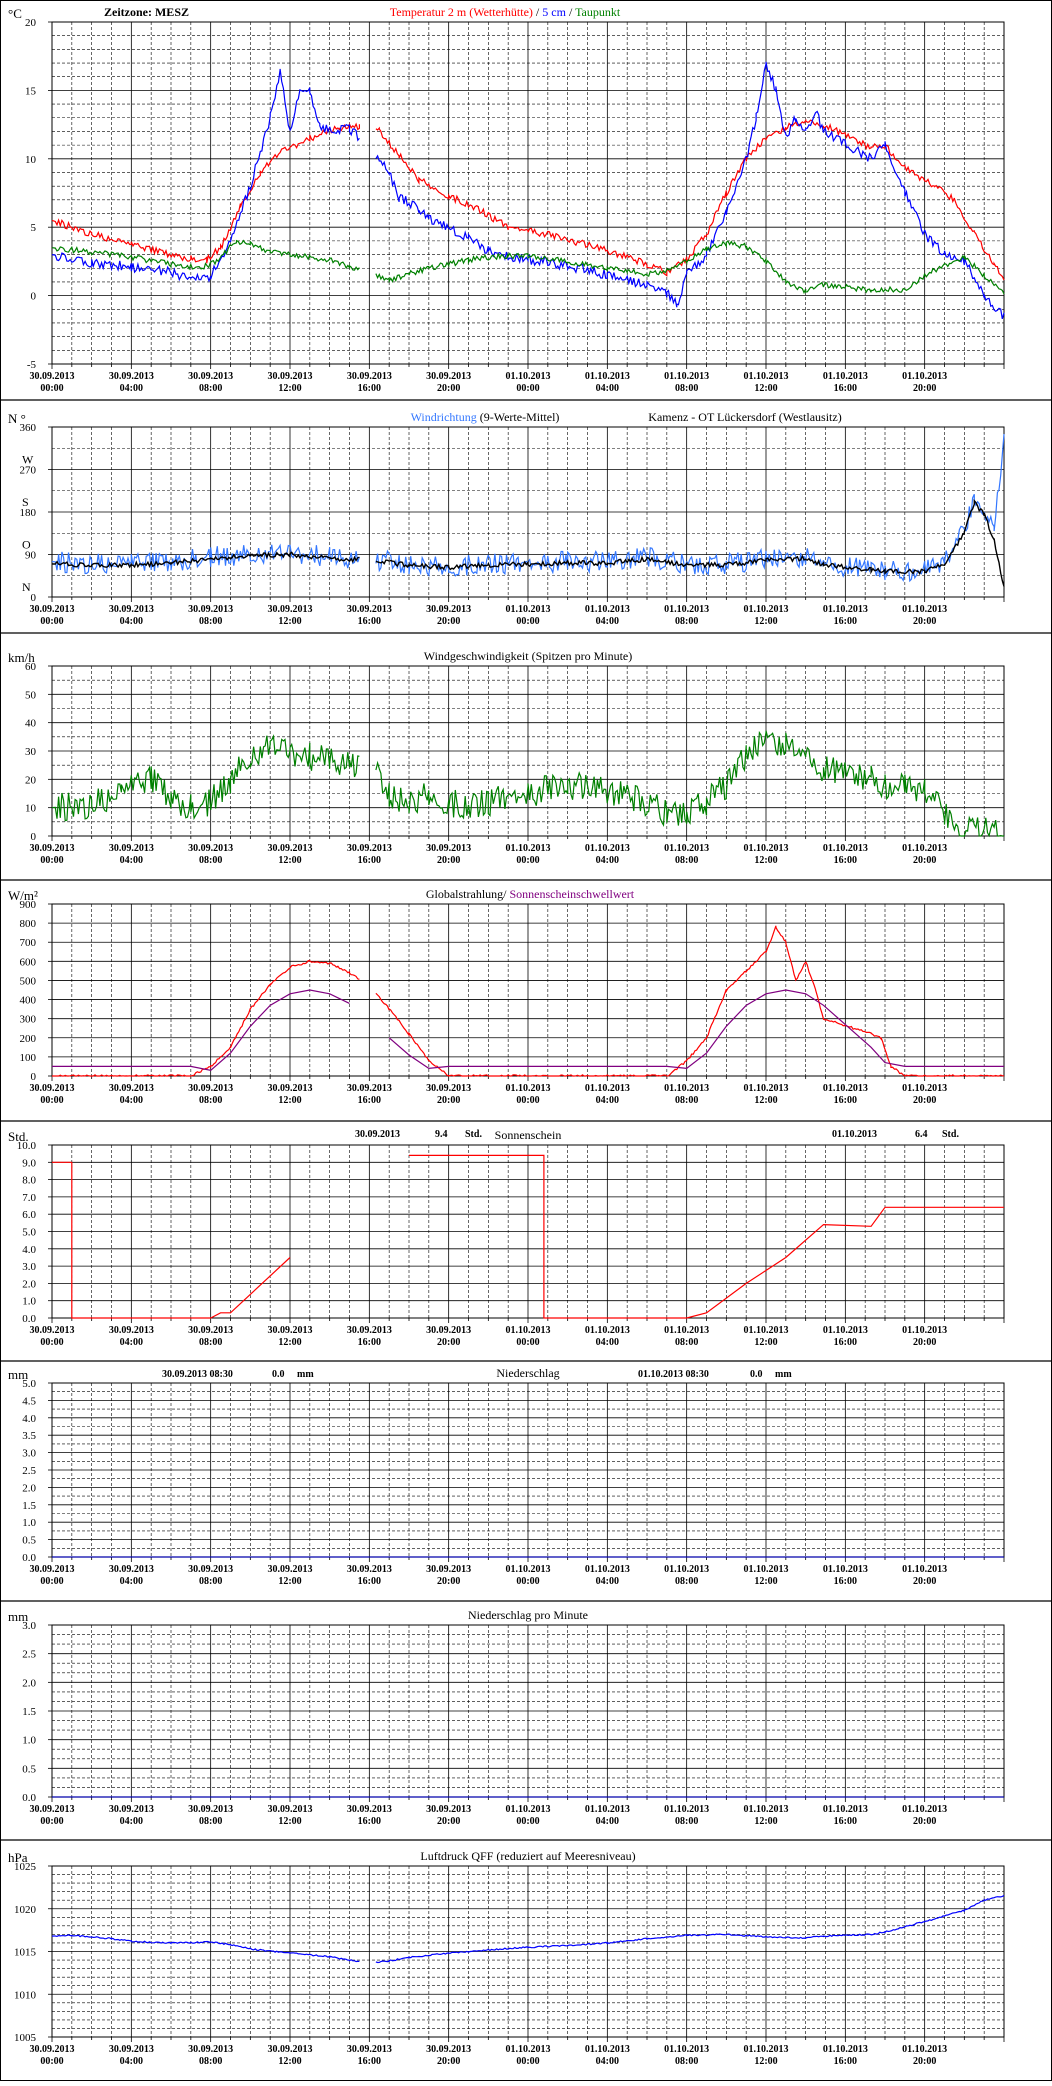 This screenshot has height=2086, width=1052. I want to click on y-tick-label: 300, so click(28, 1020).